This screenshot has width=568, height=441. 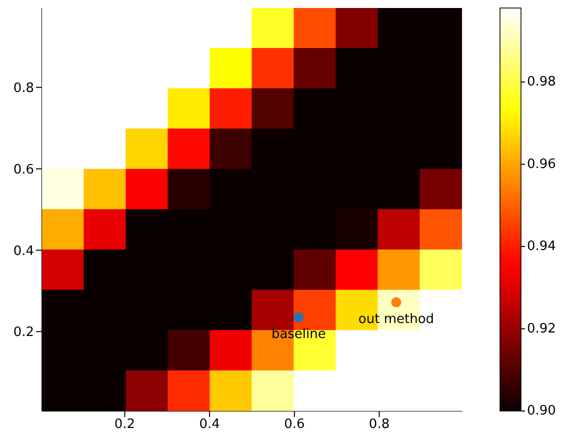 What do you see at coordinates (209, 424) in the screenshot?
I see `x-tick-label: 0.4` at bounding box center [209, 424].